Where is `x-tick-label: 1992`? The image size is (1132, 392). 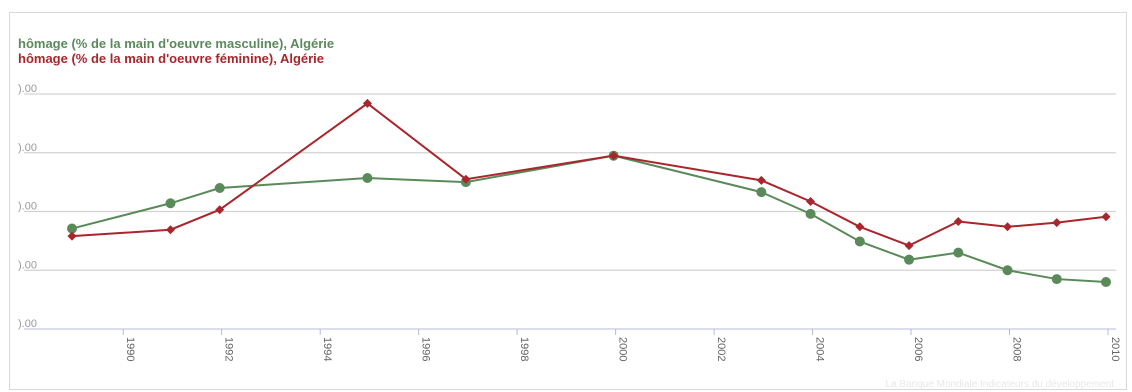 x-tick-label: 1992 is located at coordinates (229, 349).